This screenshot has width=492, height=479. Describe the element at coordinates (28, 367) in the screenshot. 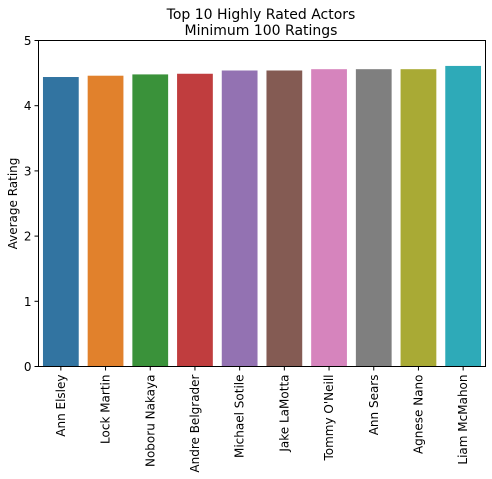

I see `y-tick-label-0: 0` at that location.